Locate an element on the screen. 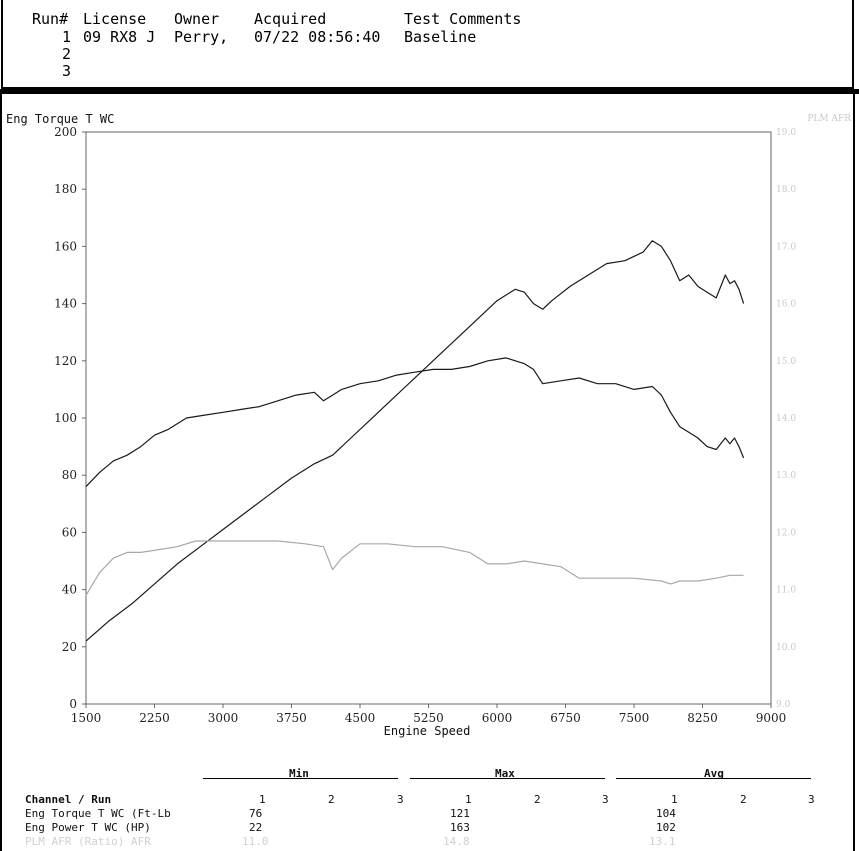 Image resolution: width=859 pixels, height=851 pixels. y2-tick-label: 18.0 is located at coordinates (786, 190).